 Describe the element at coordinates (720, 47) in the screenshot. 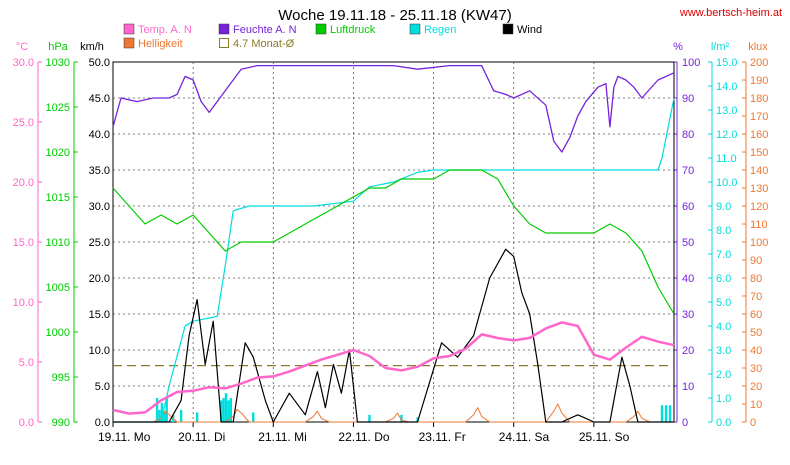

I see `axis-unit-rain: l/m²` at that location.